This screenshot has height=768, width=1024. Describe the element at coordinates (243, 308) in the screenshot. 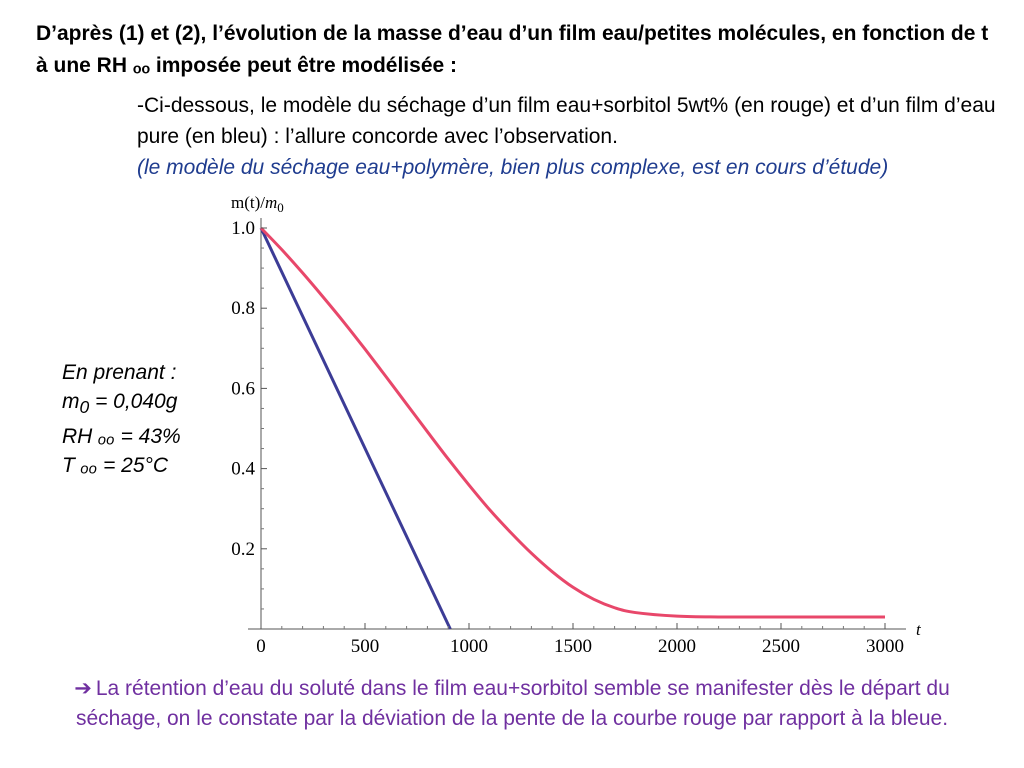

I see `y-tick-label: 0.8` at that location.